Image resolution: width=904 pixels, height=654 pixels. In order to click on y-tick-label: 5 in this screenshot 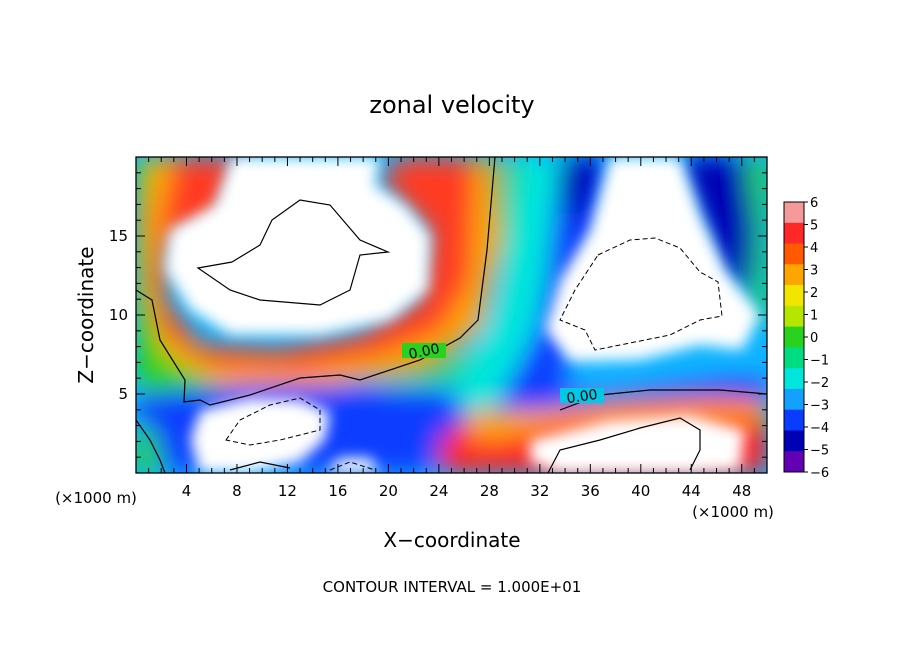, I will do `click(123, 394)`.